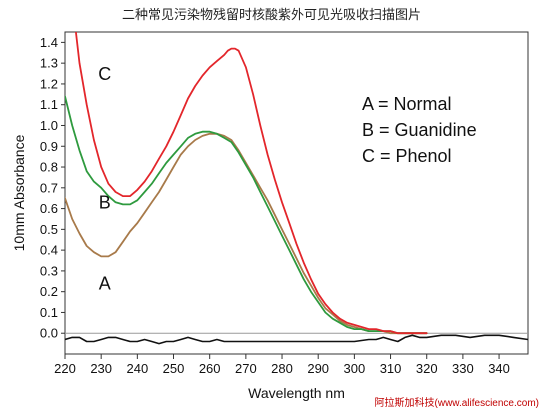  Describe the element at coordinates (49, 333) in the screenshot. I see `y-tick-label: 0.0` at that location.